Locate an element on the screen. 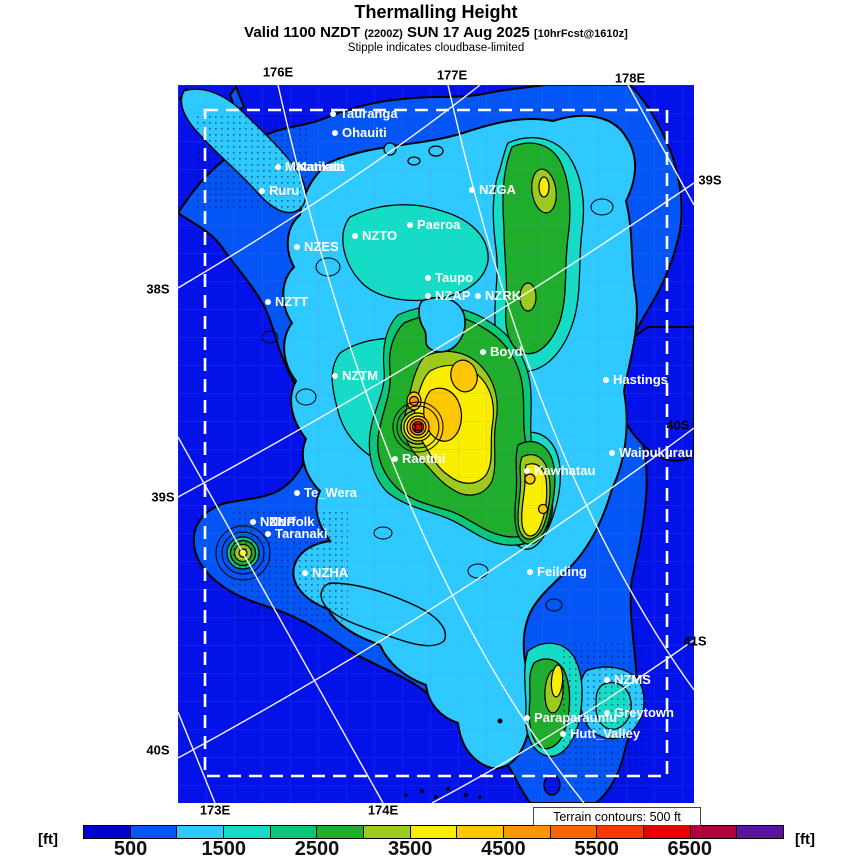  station-label: NZHA is located at coordinates (325, 573).